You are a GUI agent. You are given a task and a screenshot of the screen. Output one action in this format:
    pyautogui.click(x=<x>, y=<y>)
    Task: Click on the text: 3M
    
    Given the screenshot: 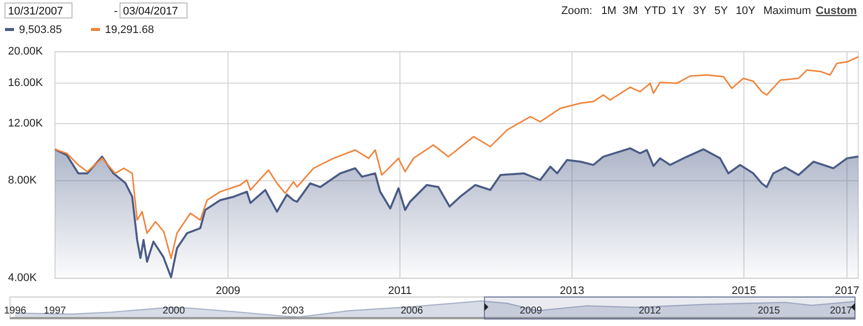 What is the action you would take?
    pyautogui.click(x=630, y=11)
    